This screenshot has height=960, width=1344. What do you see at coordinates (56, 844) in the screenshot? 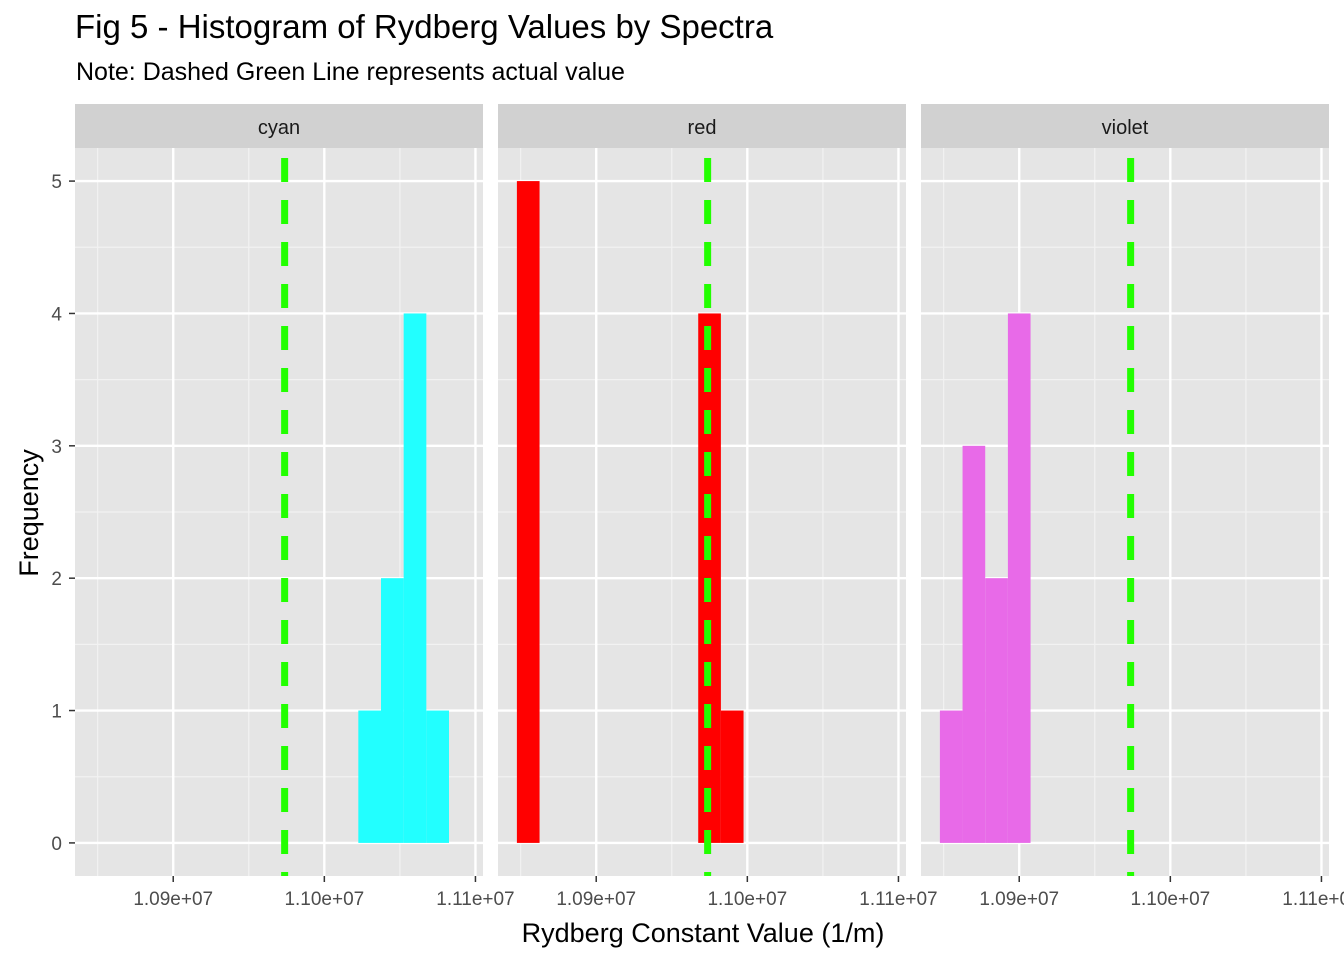
I see `y-tick-label: 0` at bounding box center [56, 844].